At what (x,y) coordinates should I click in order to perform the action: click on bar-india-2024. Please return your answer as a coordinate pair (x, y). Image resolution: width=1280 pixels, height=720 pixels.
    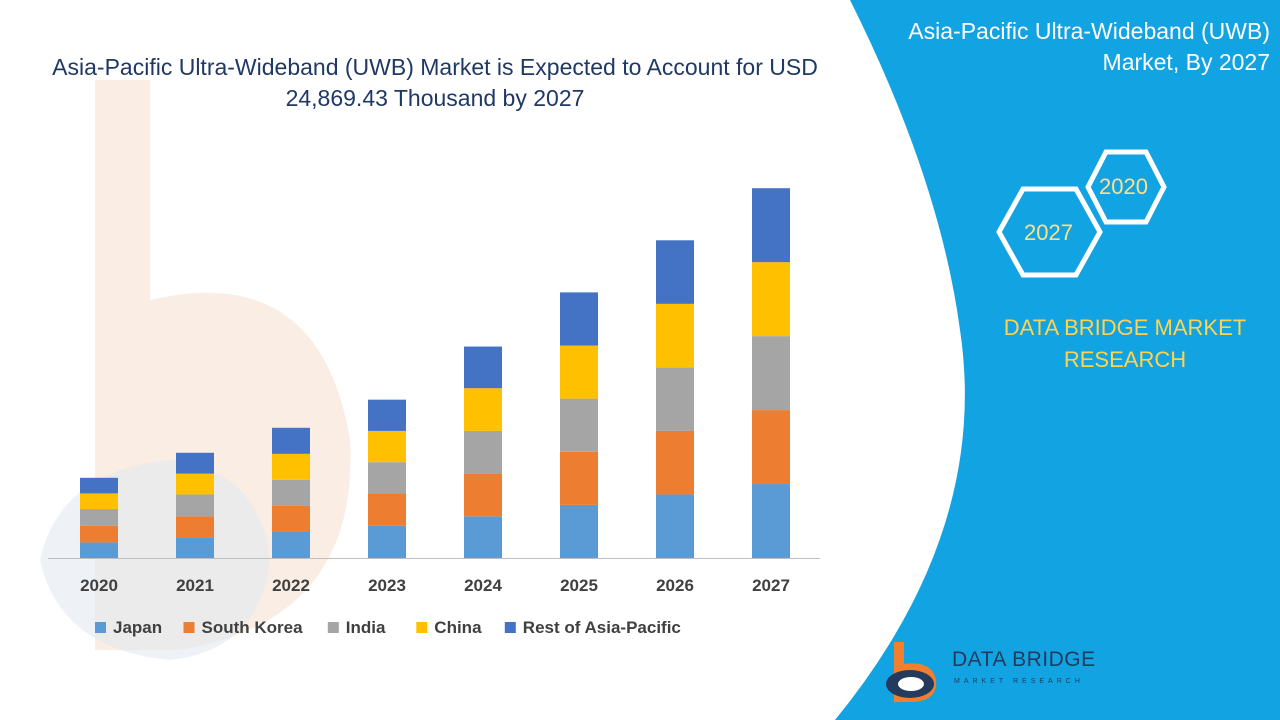
    Looking at the image, I should click on (483, 452).